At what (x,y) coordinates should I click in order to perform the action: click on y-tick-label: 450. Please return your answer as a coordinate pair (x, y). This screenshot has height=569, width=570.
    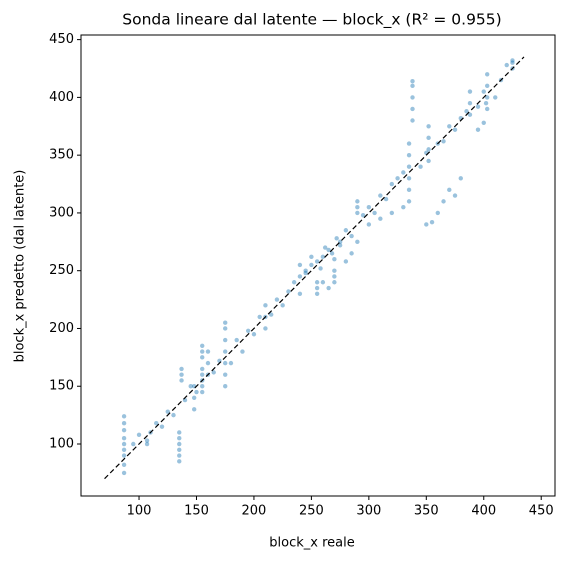
    Looking at the image, I should click on (61, 39).